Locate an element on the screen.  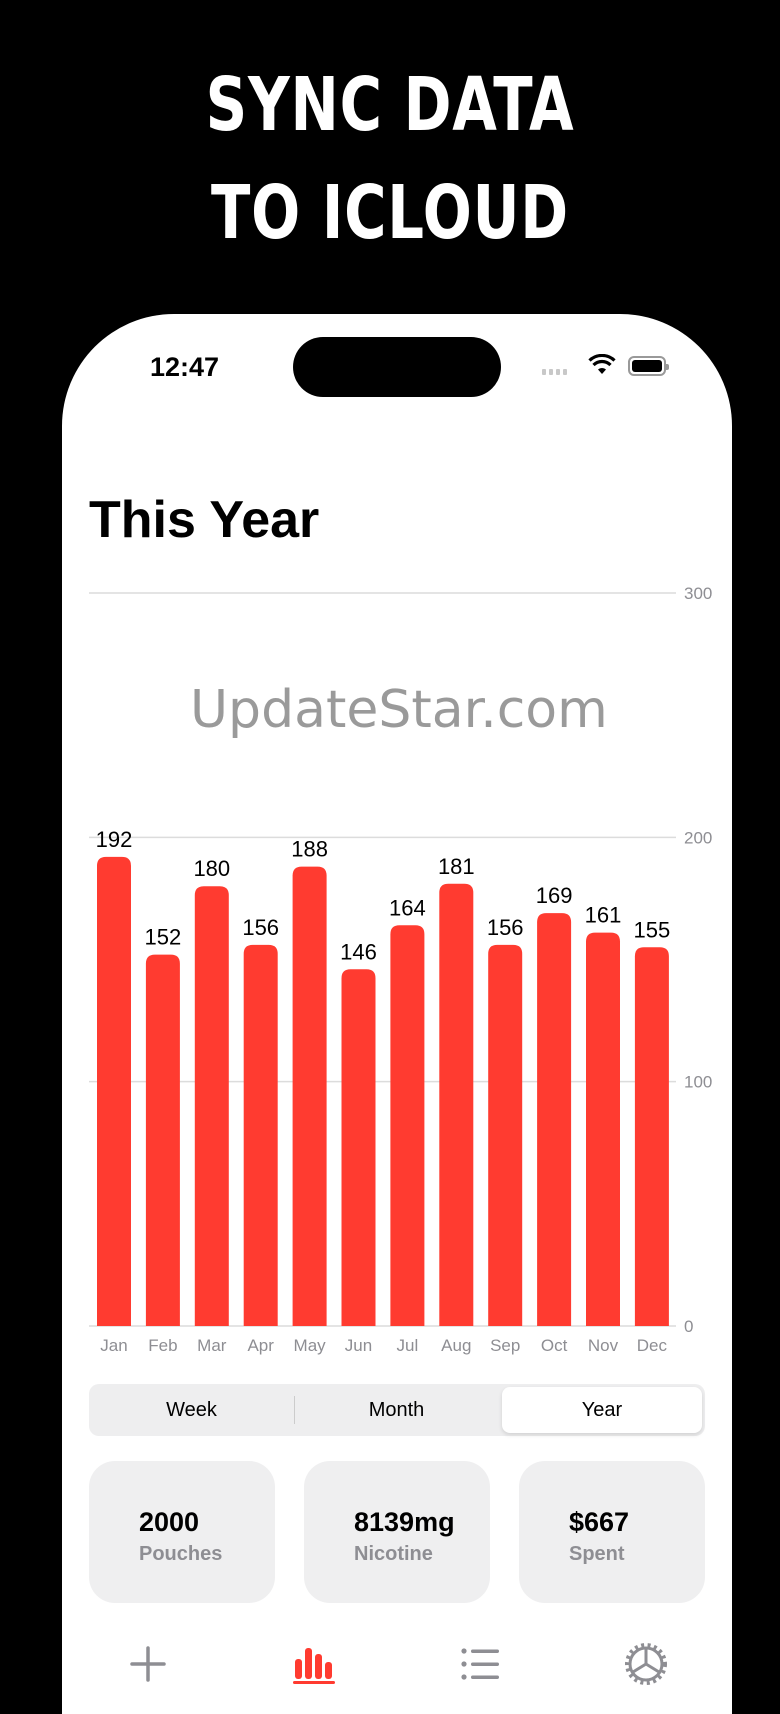
data-label: 155 is located at coordinates (652, 929).